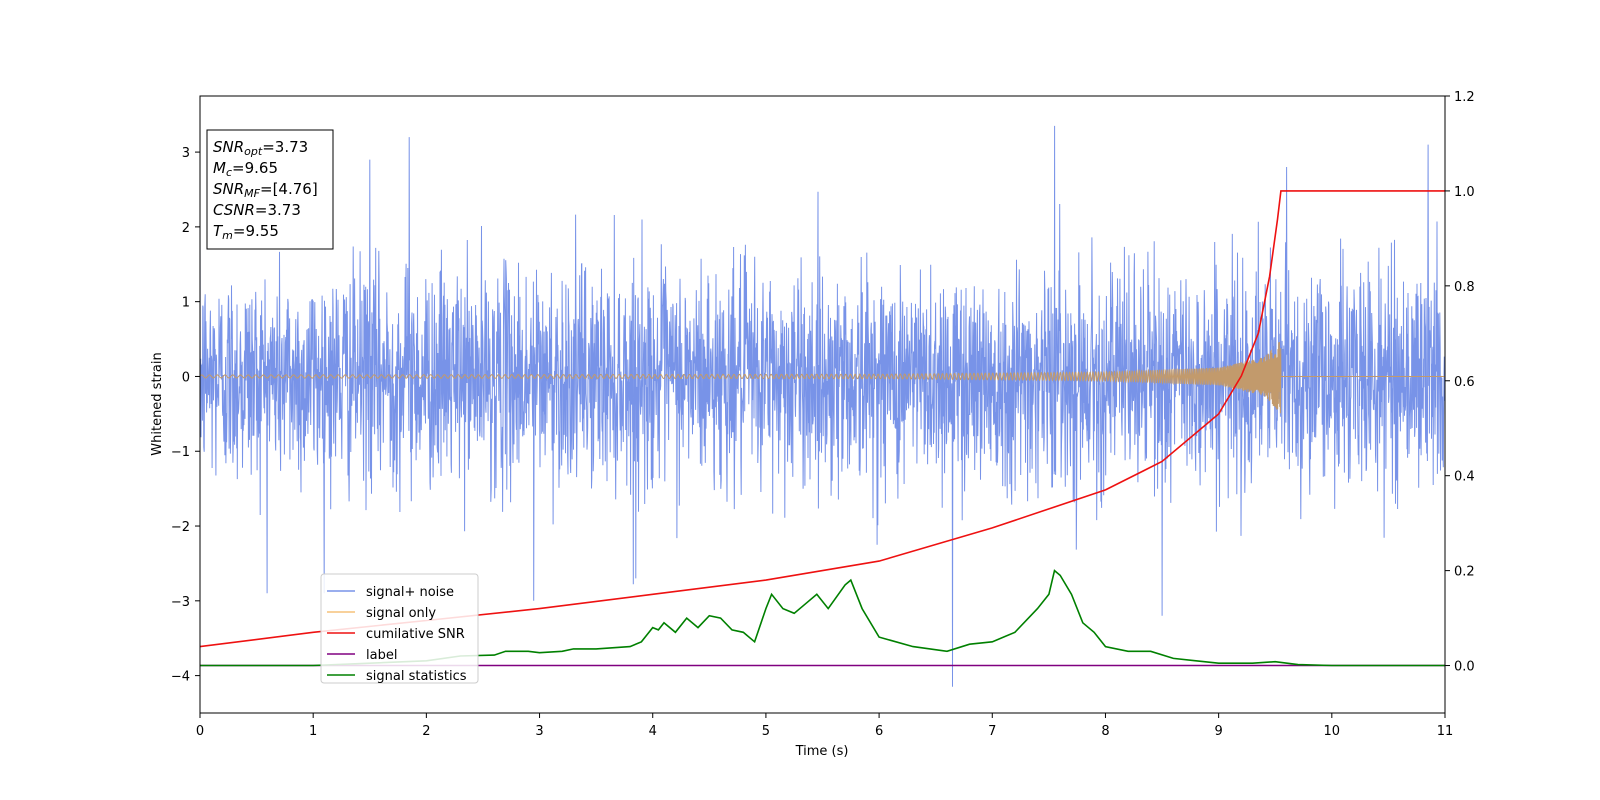  Describe the element at coordinates (1445, 731) in the screenshot. I see `x-tick-label: 11` at that location.